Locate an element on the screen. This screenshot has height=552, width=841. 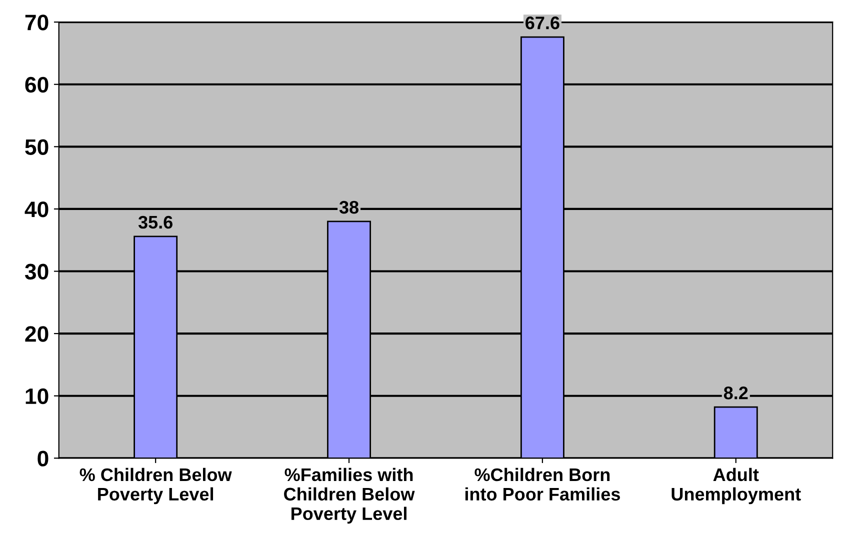
y-tick-label: 10 is located at coordinates (37, 396).